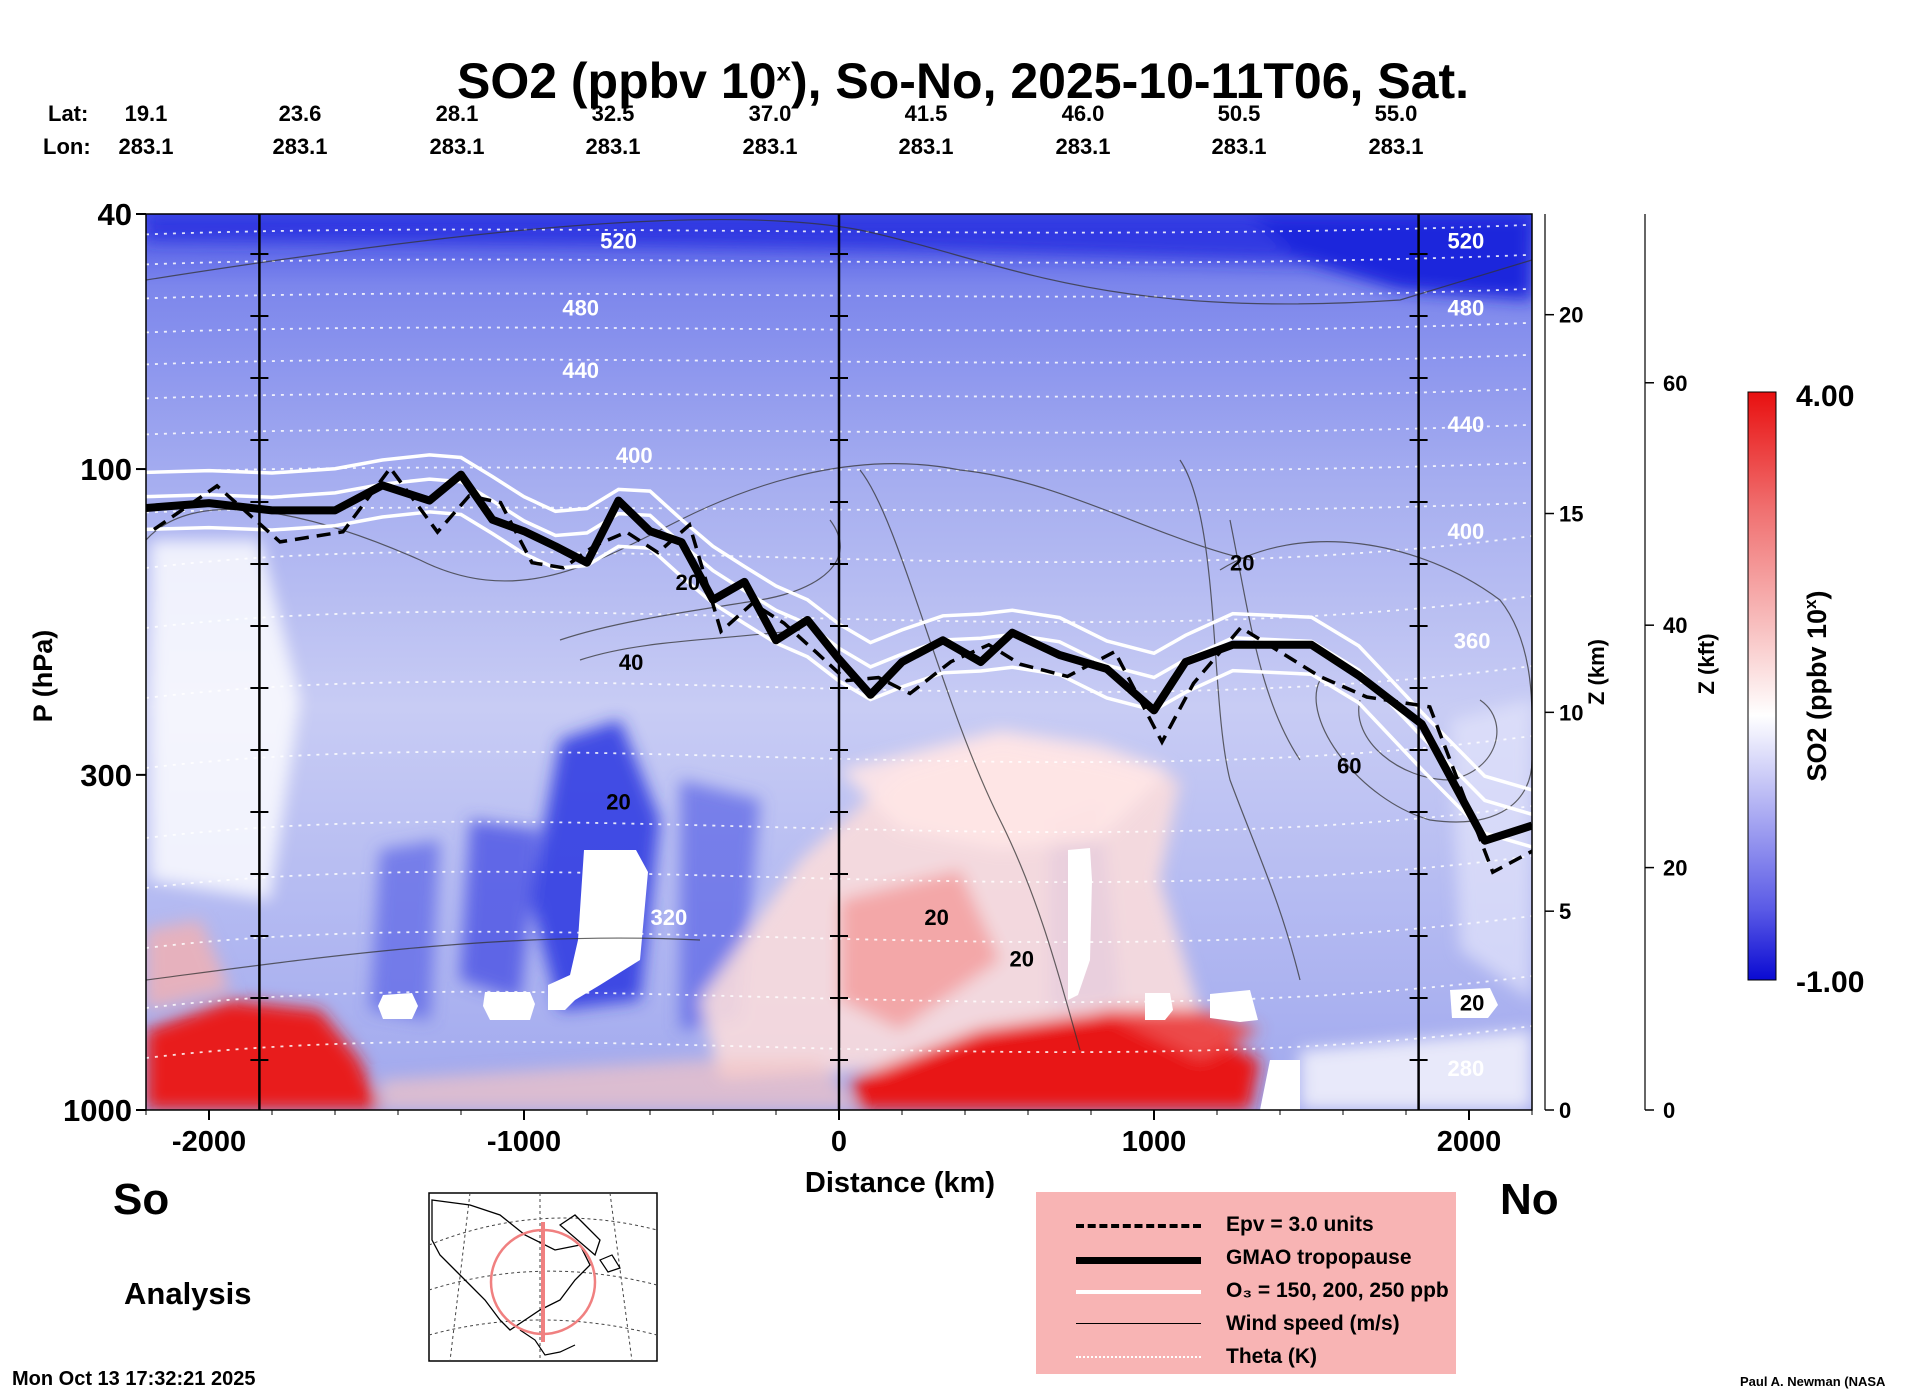  What do you see at coordinates (1465, 241) in the screenshot?
I see `theta-label: 520` at bounding box center [1465, 241].